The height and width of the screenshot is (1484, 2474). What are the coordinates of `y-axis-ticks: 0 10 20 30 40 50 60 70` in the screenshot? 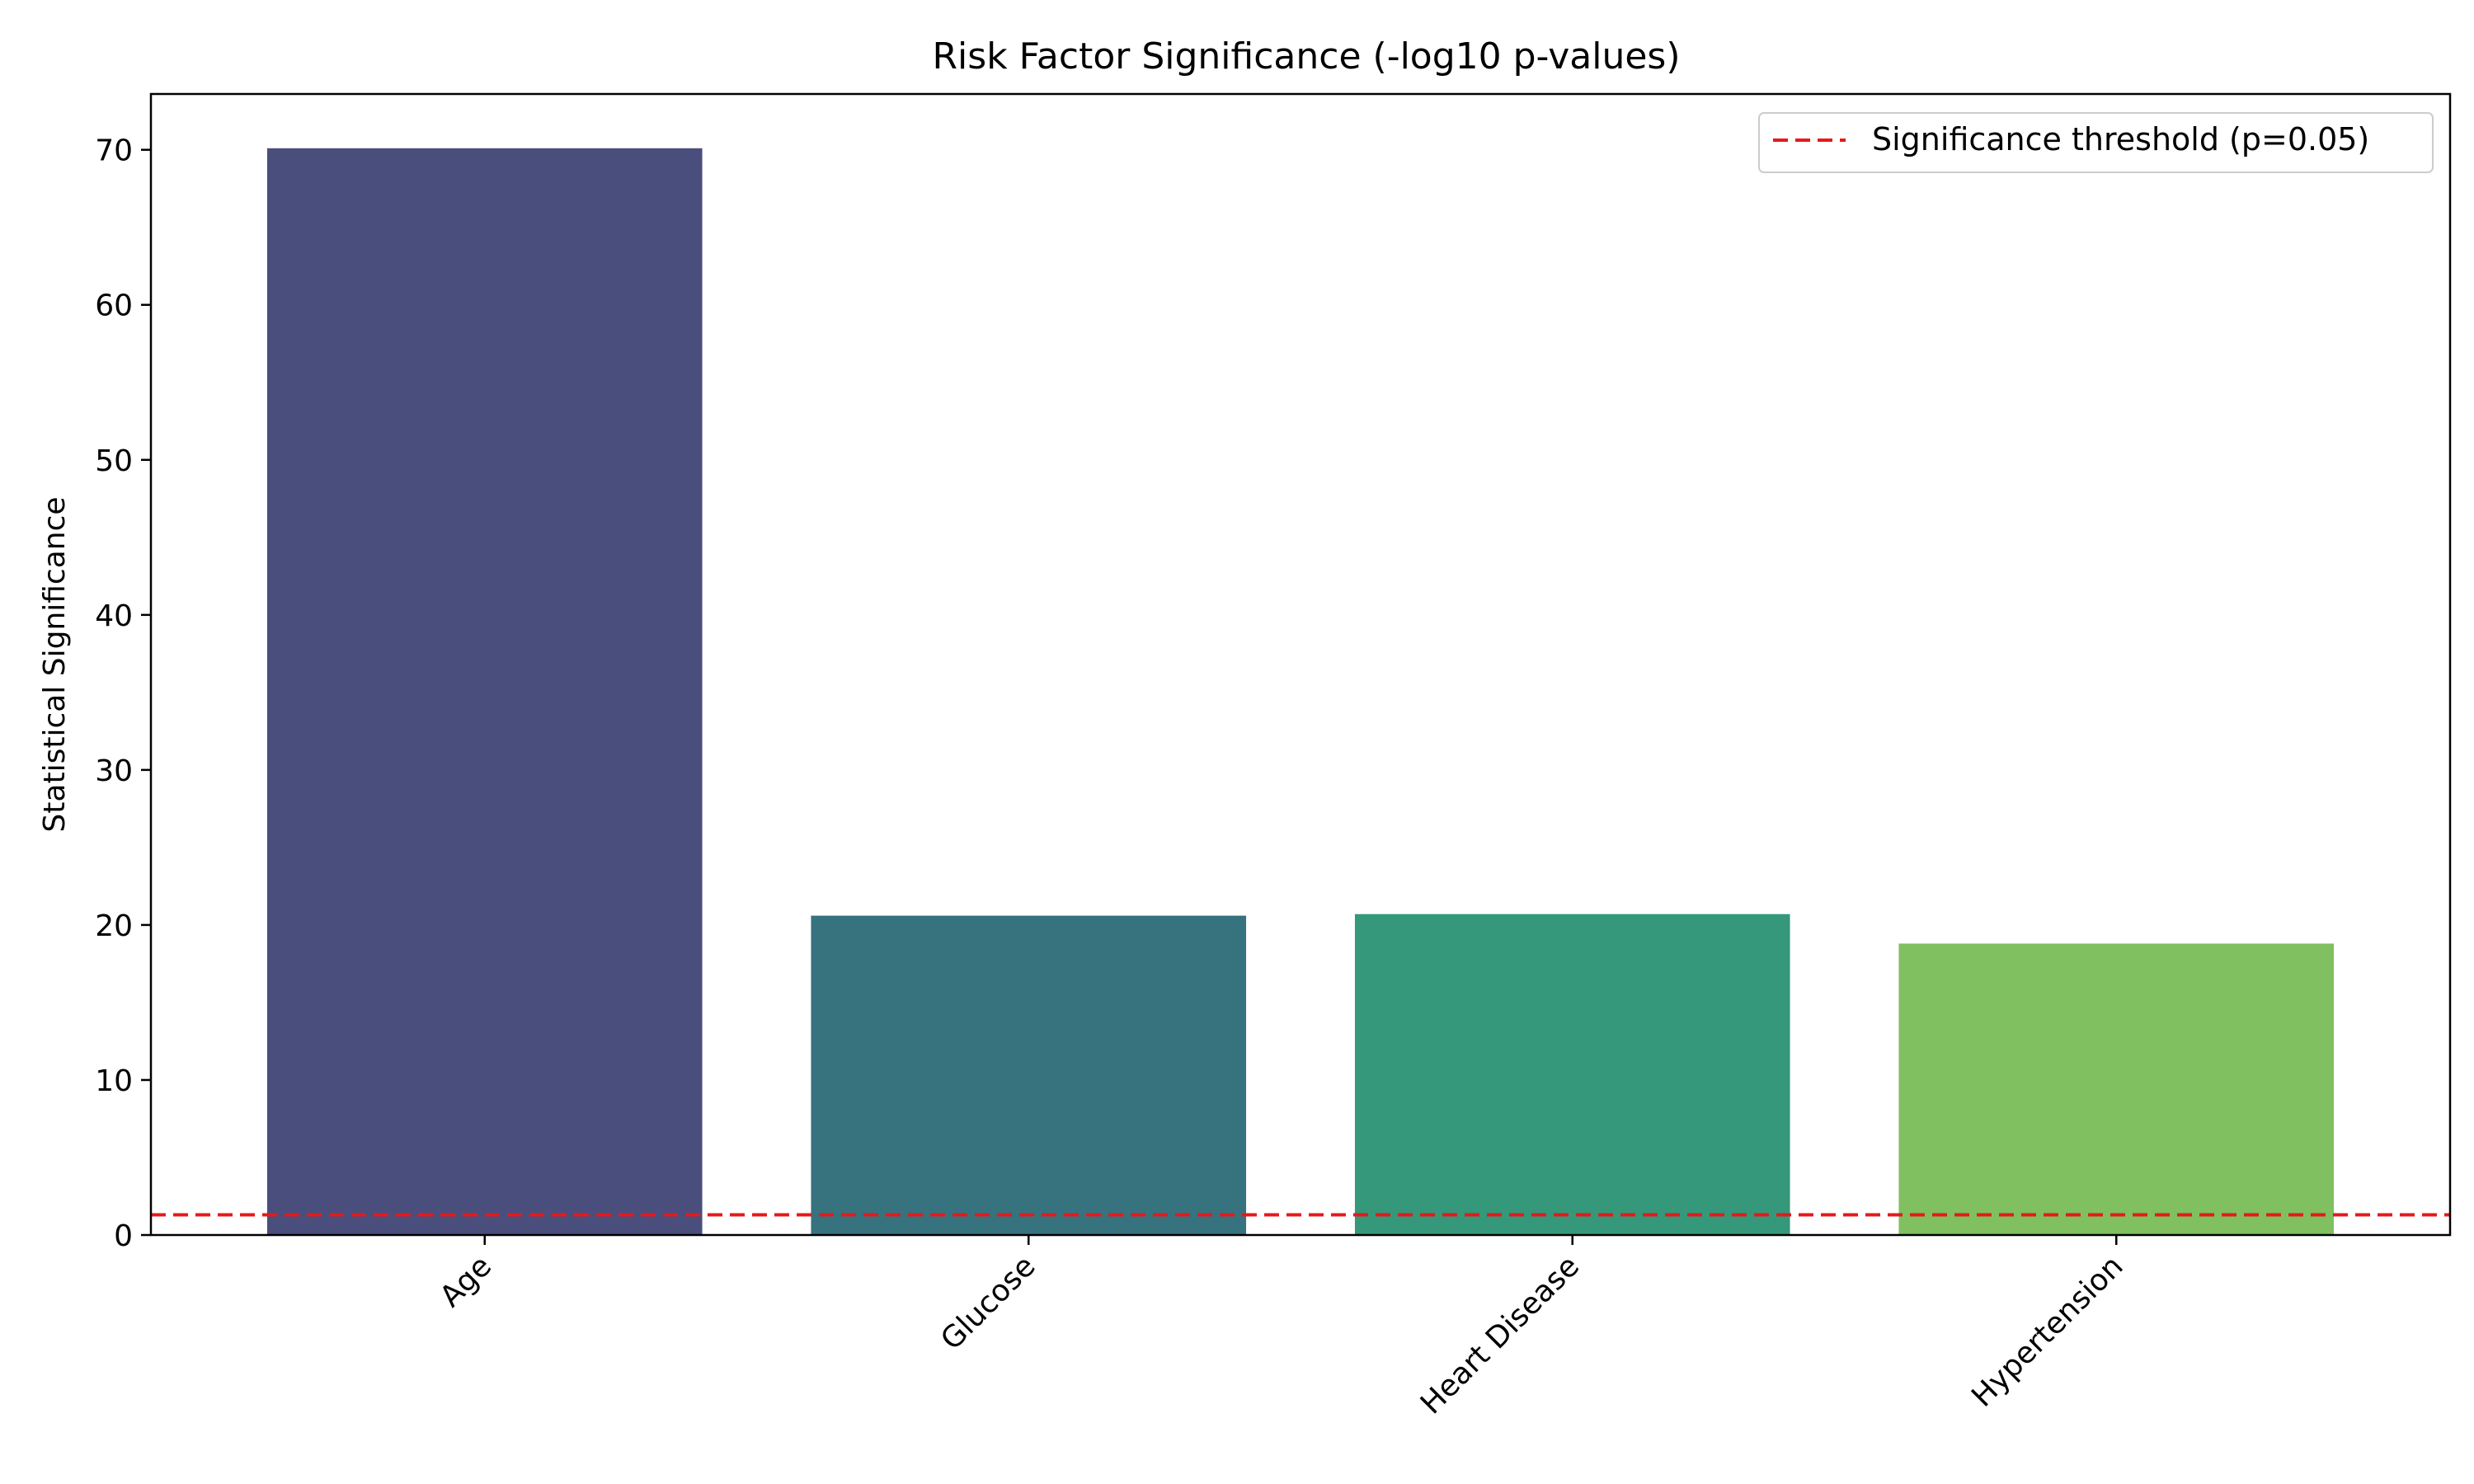 It's located at (123, 693).